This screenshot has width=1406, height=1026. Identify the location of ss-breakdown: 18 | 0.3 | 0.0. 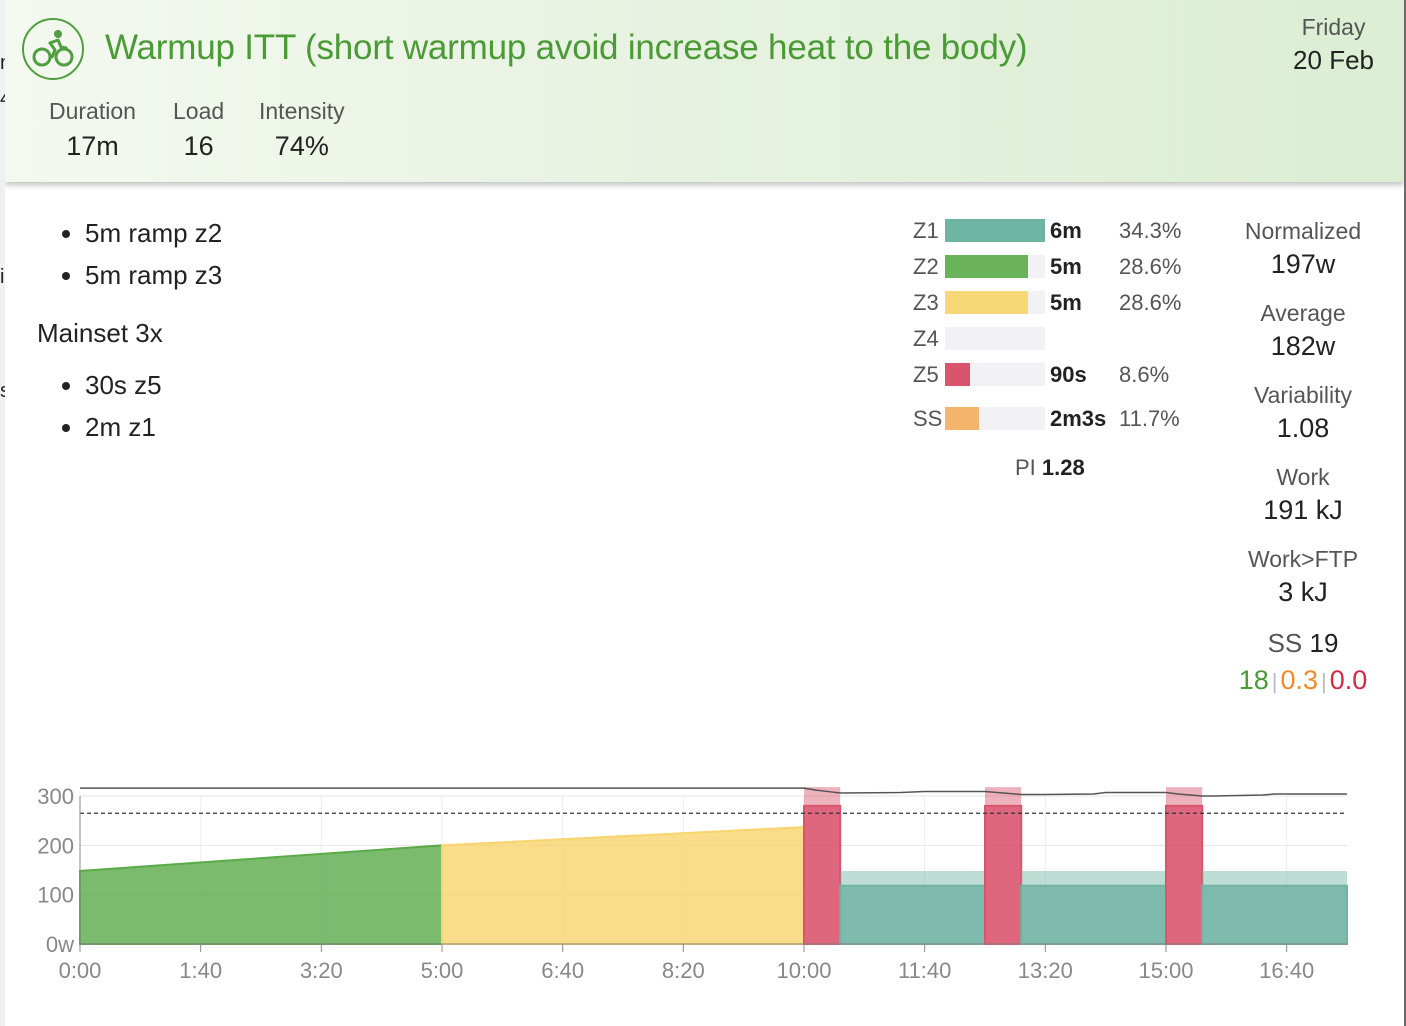
(1303, 680).